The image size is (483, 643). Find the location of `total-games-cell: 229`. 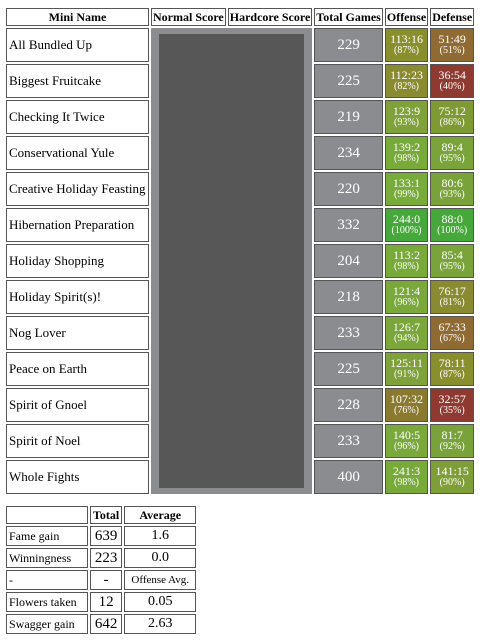

total-games-cell: 229 is located at coordinates (348, 45).